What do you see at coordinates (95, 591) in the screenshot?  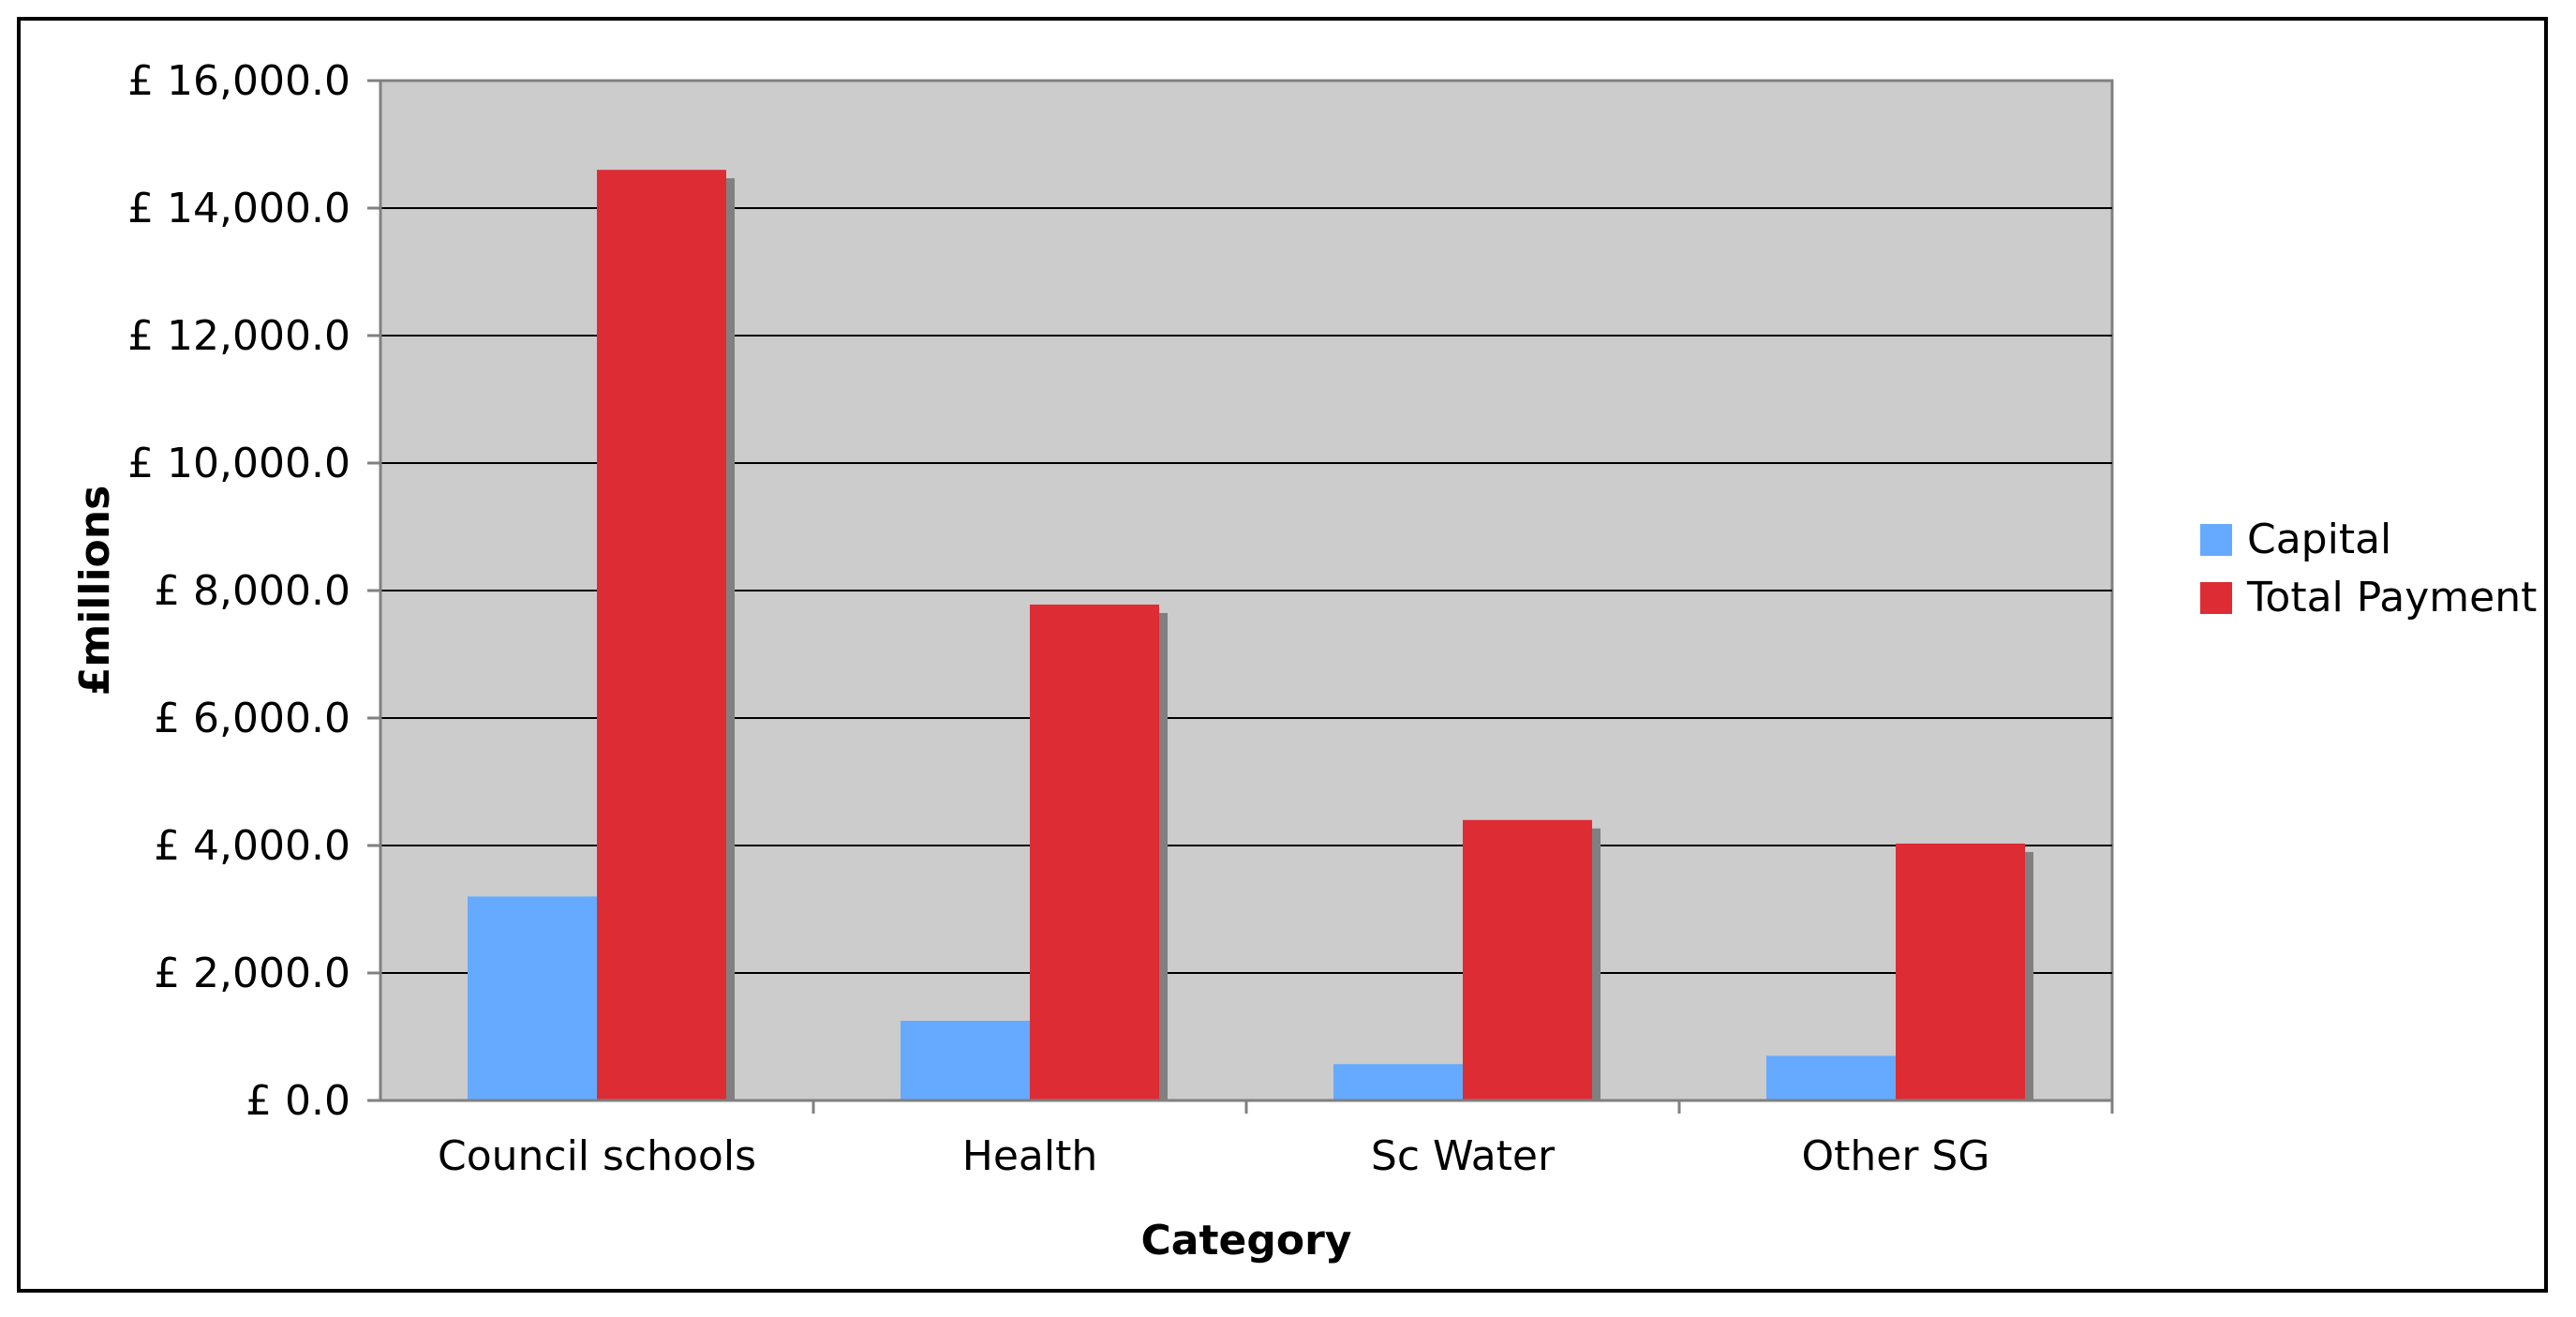 I see `y-axis-title: £millions` at bounding box center [95, 591].